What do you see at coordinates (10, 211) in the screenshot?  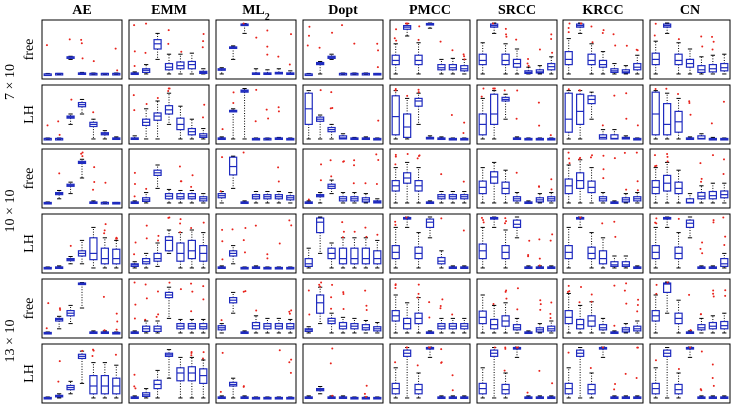 I see `row-group-label: 10 × 10` at bounding box center [10, 211].